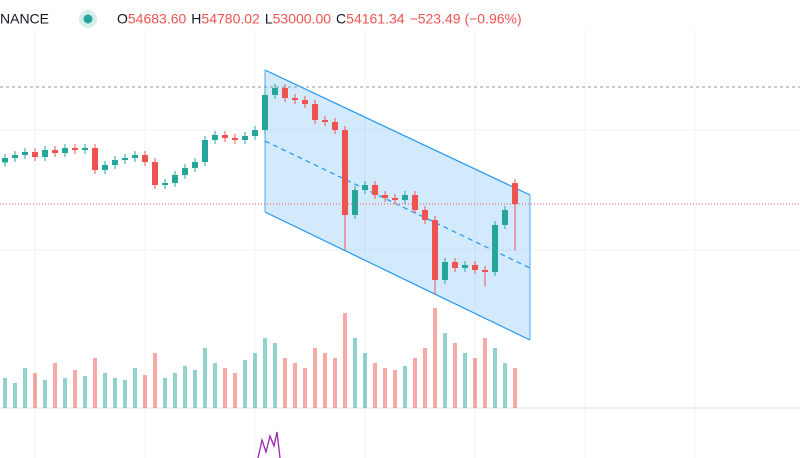 The height and width of the screenshot is (458, 800). I want to click on legend-label: L, so click(269, 19).